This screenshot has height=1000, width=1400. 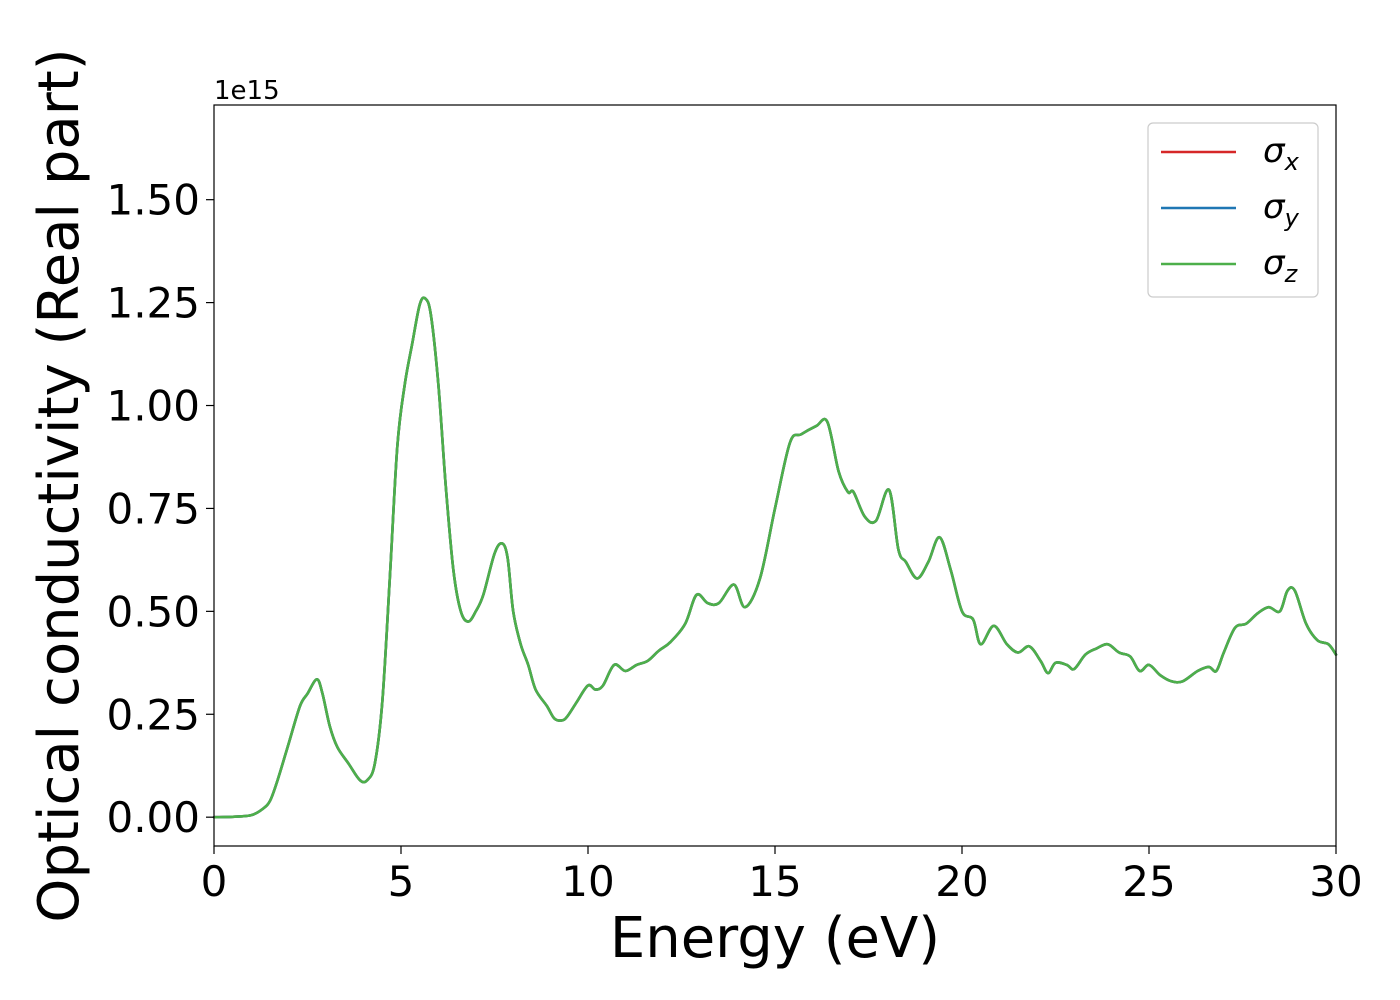 I want to click on x-tick-label: 5, so click(x=401, y=881).